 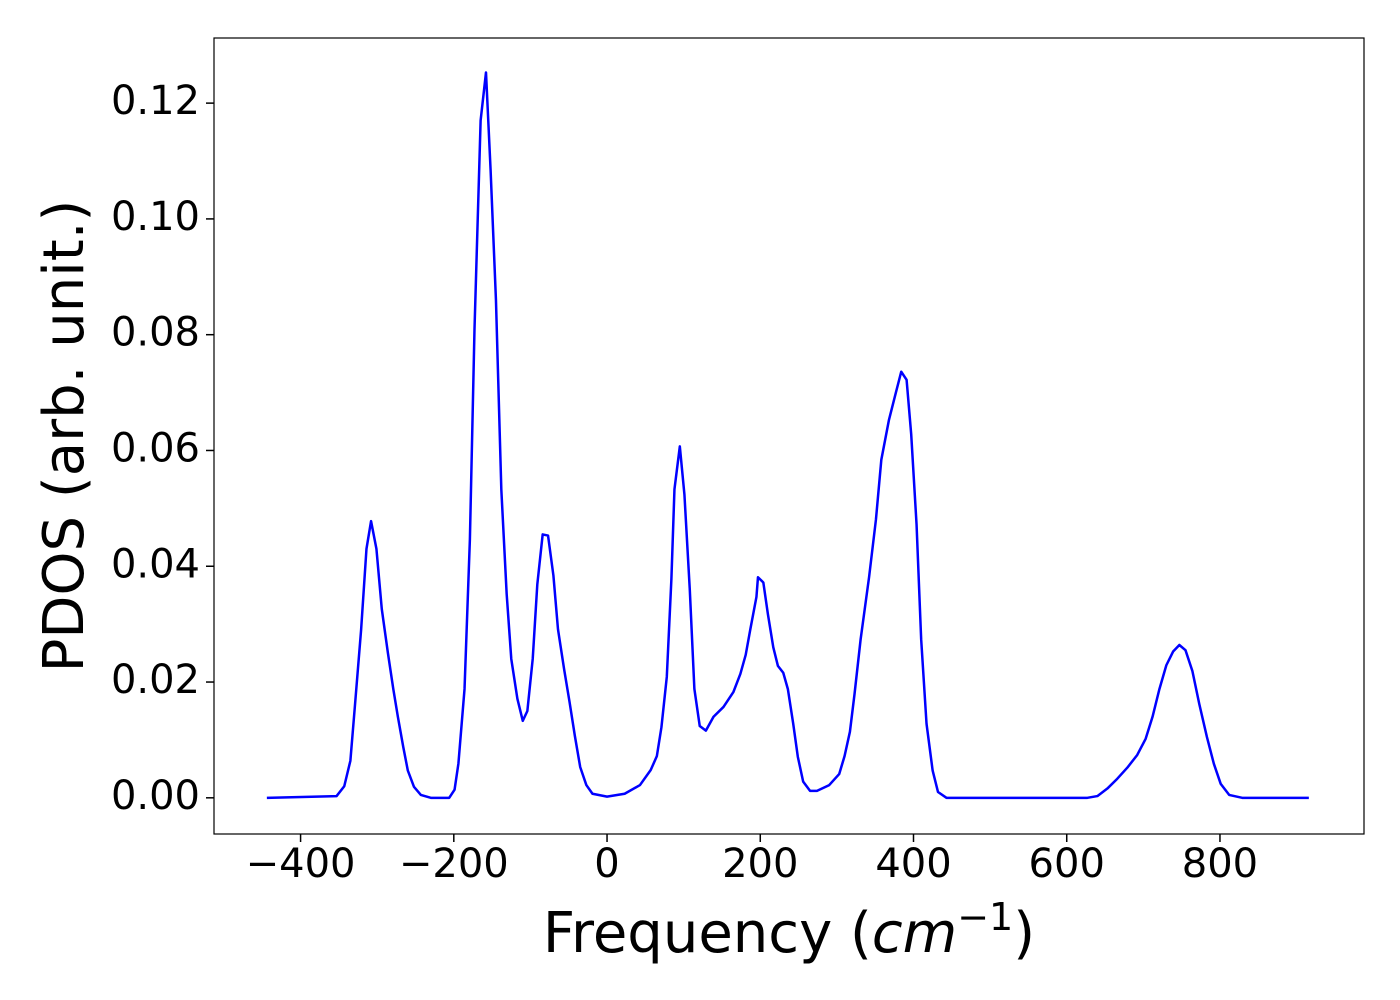 I want to click on x-tick-label: 400, so click(x=913, y=864).